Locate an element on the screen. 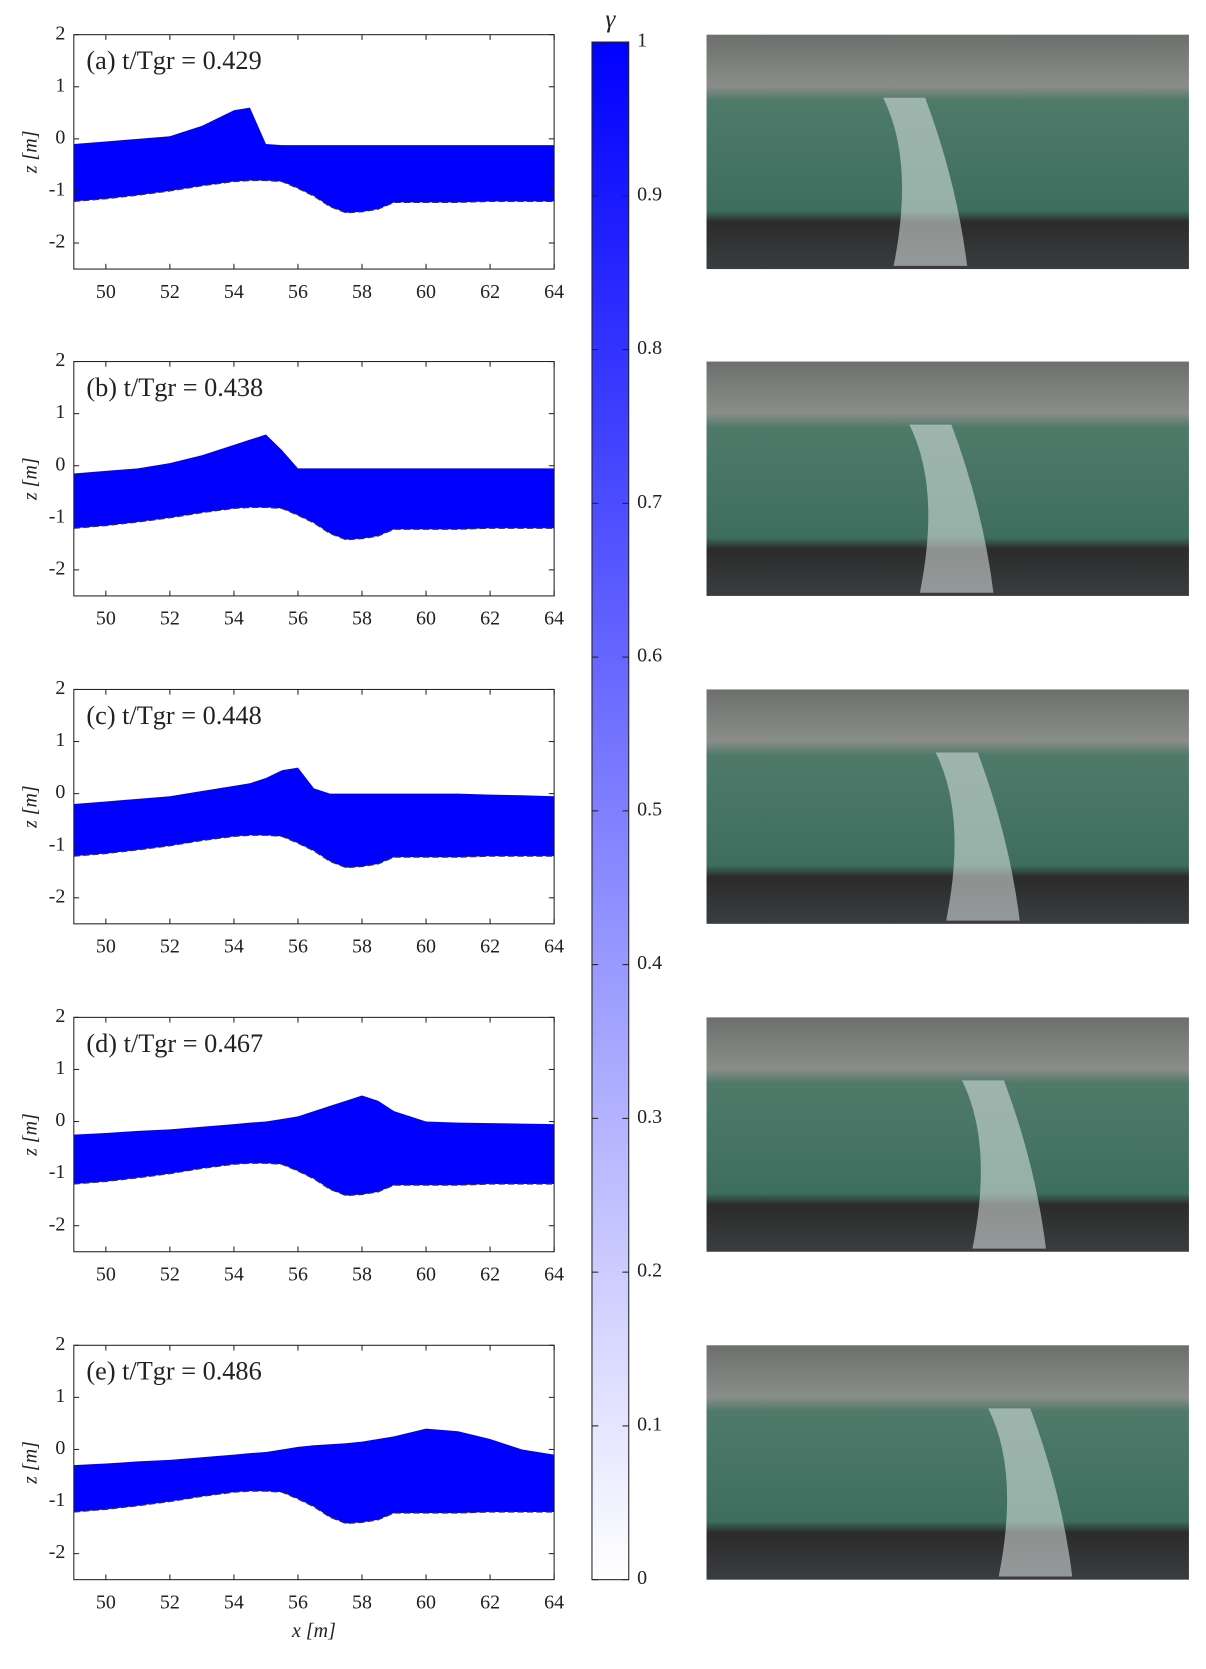  colorbar-tick-label: 0.6 is located at coordinates (649, 656).